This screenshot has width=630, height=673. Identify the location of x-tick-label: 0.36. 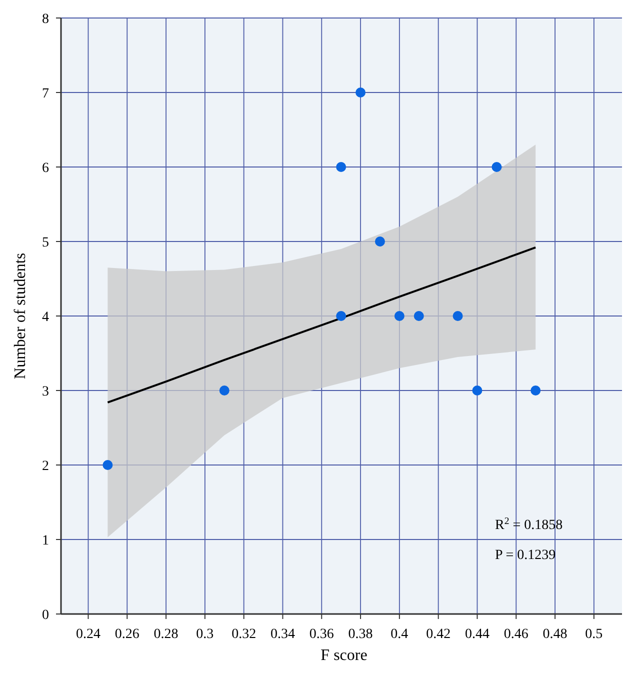
(321, 634).